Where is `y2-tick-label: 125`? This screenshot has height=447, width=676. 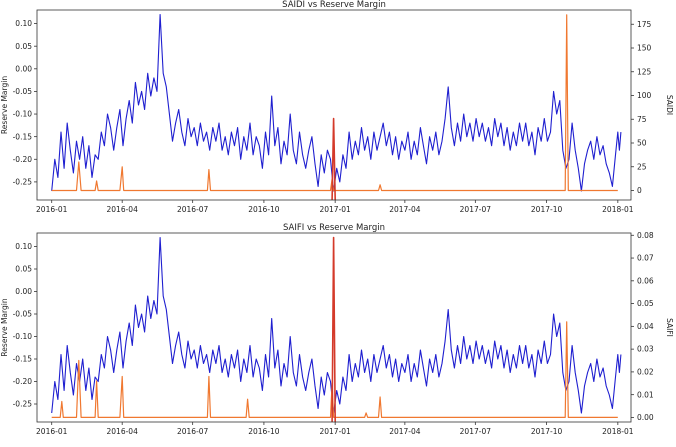
y2-tick-label: 125 is located at coordinates (644, 71).